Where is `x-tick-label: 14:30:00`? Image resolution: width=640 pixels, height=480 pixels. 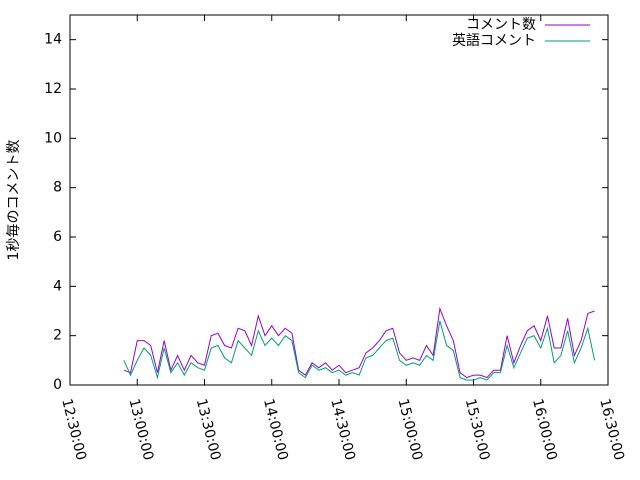
x-tick-label: 14:30:00 is located at coordinates (342, 429).